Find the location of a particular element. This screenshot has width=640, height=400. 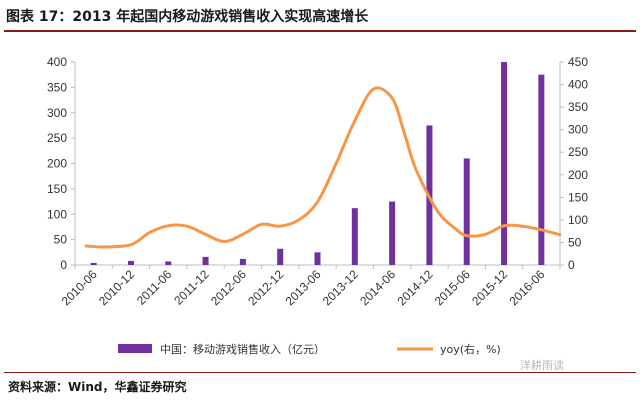

y-left-tick-label: 0 is located at coordinates (63, 265).